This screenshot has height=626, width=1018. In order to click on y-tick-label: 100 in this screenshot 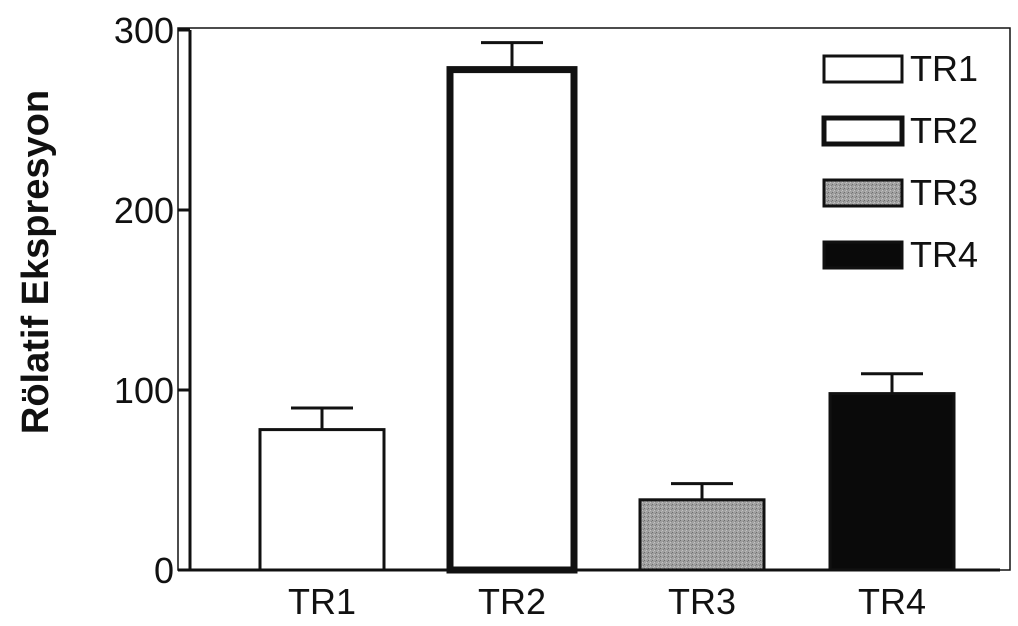, I will do `click(144, 390)`.